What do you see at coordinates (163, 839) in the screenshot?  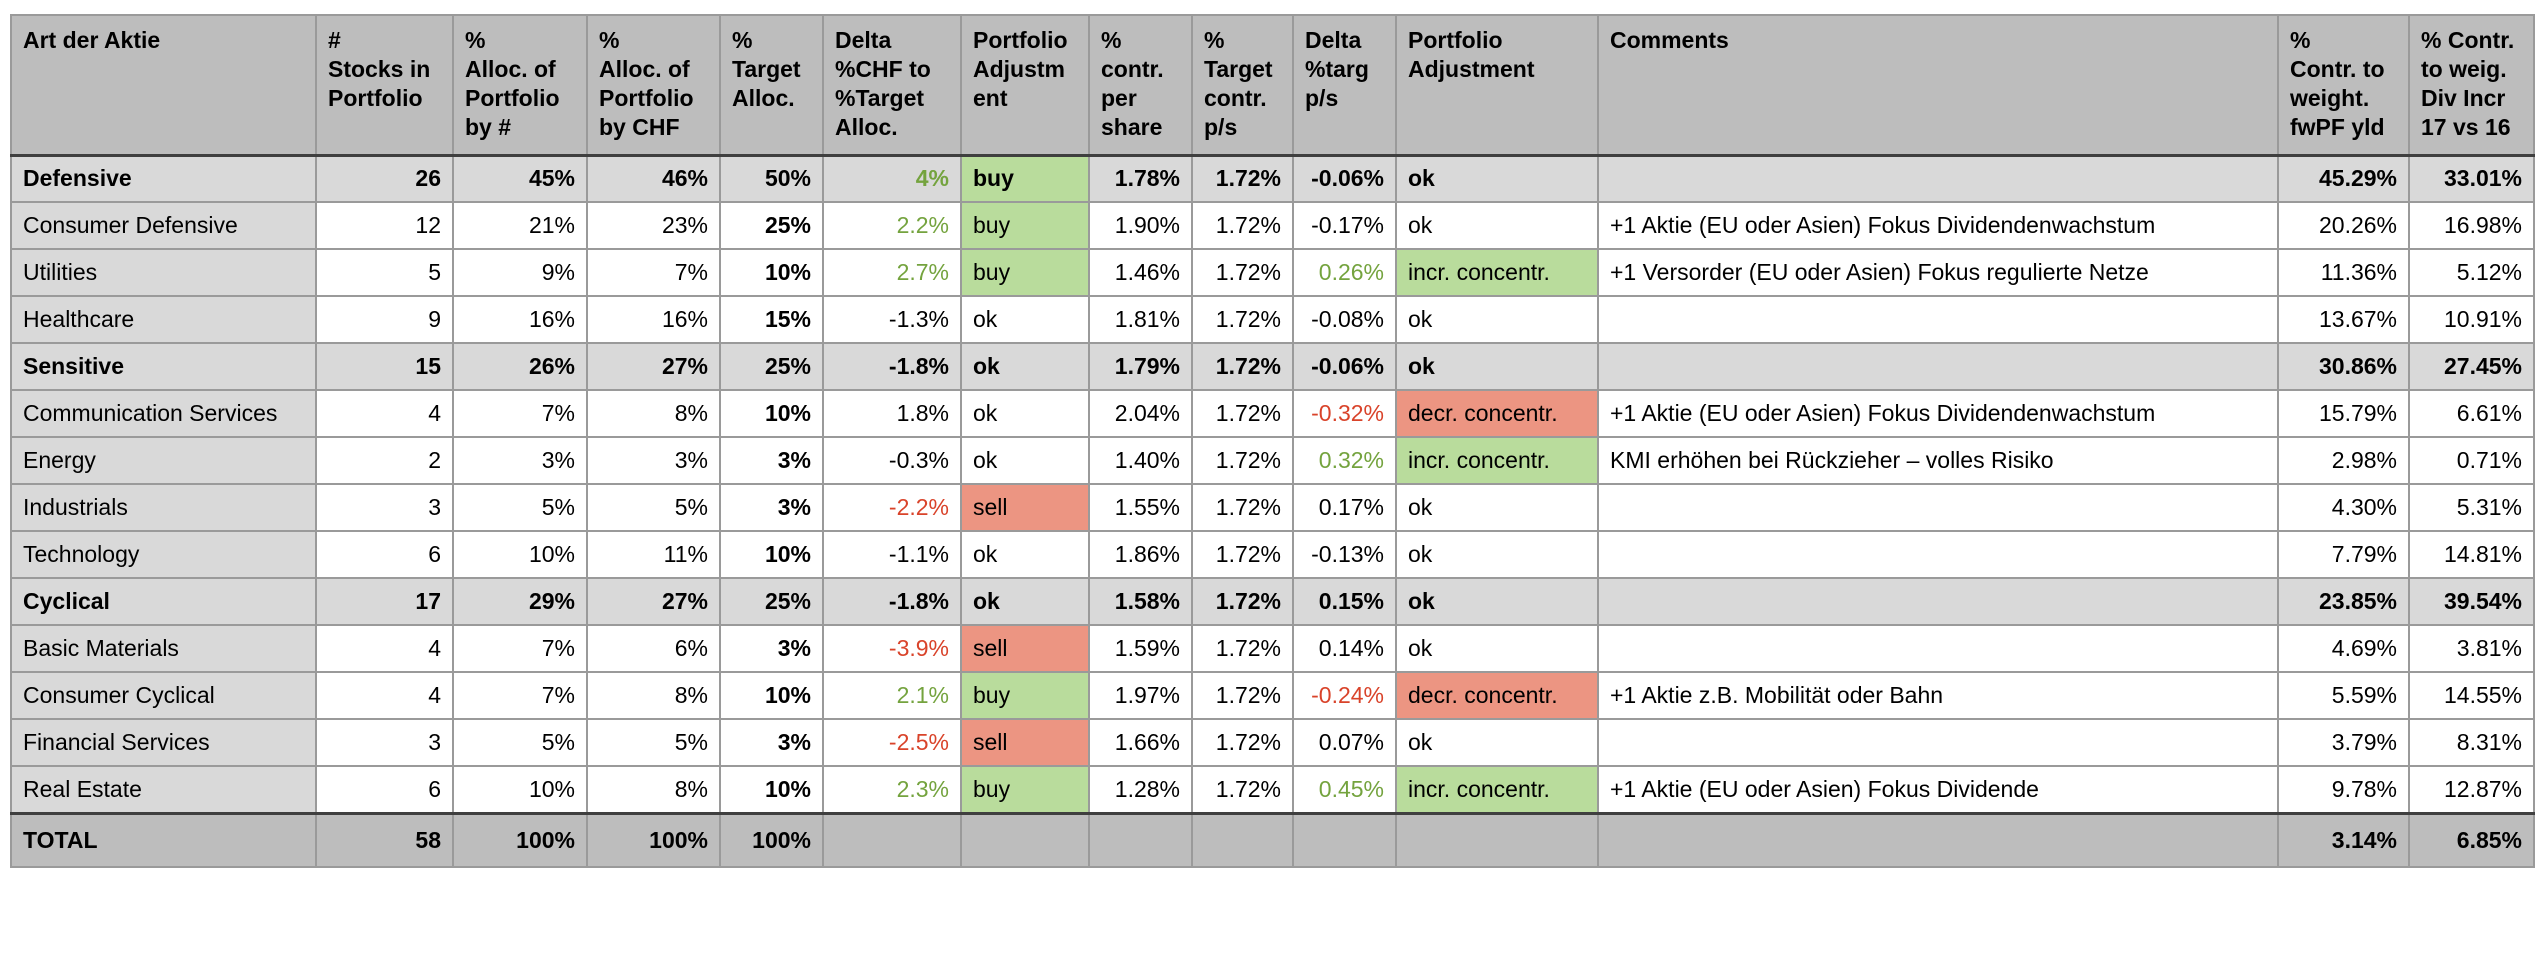 I see `cell-total-name: TOTAL` at bounding box center [163, 839].